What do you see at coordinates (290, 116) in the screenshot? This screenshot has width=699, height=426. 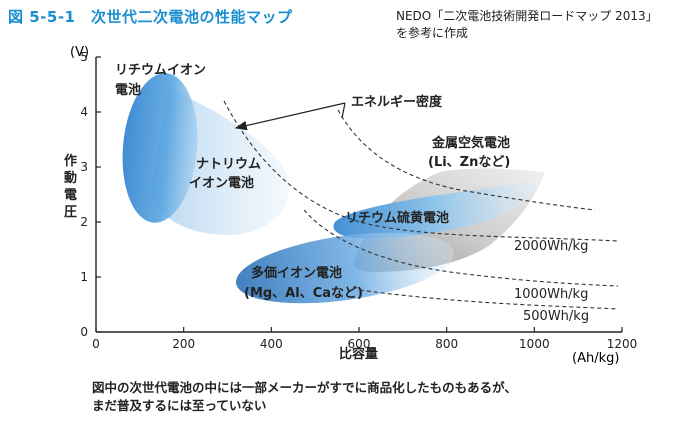 I see `energy-density-arrow` at bounding box center [290, 116].